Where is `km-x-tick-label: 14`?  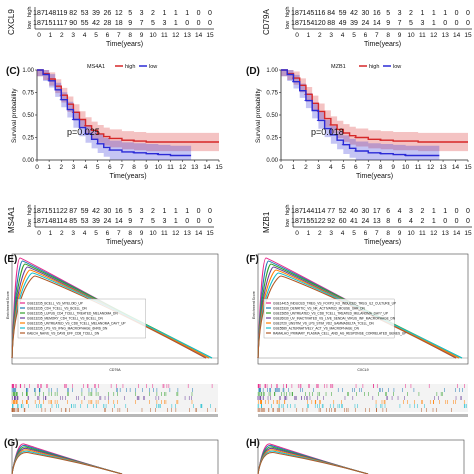 km-x-tick-label: 14 is located at coordinates (207, 167).